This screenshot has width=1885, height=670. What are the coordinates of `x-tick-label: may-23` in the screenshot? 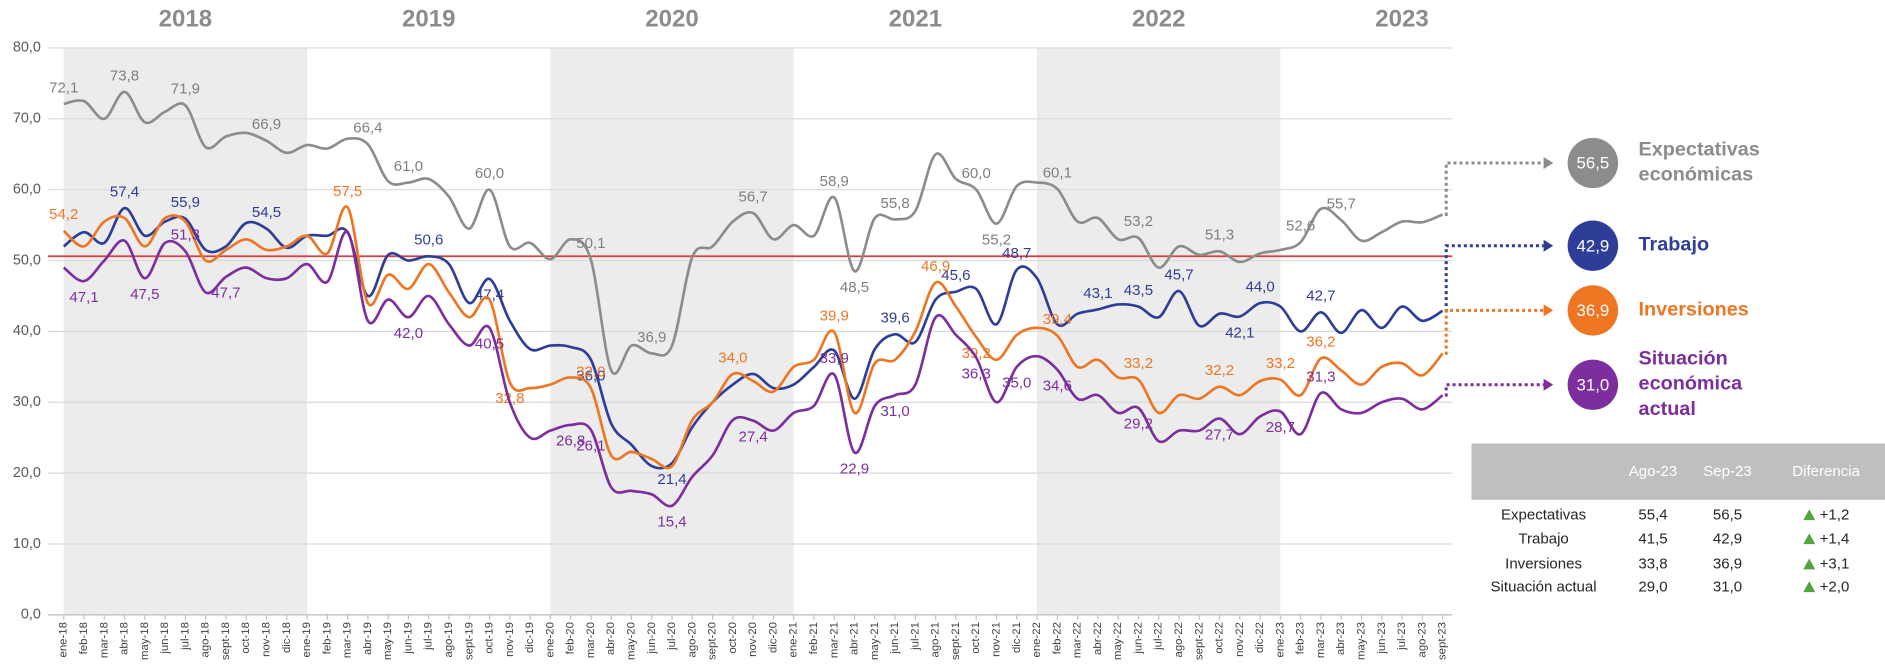 It's located at (1361, 641).